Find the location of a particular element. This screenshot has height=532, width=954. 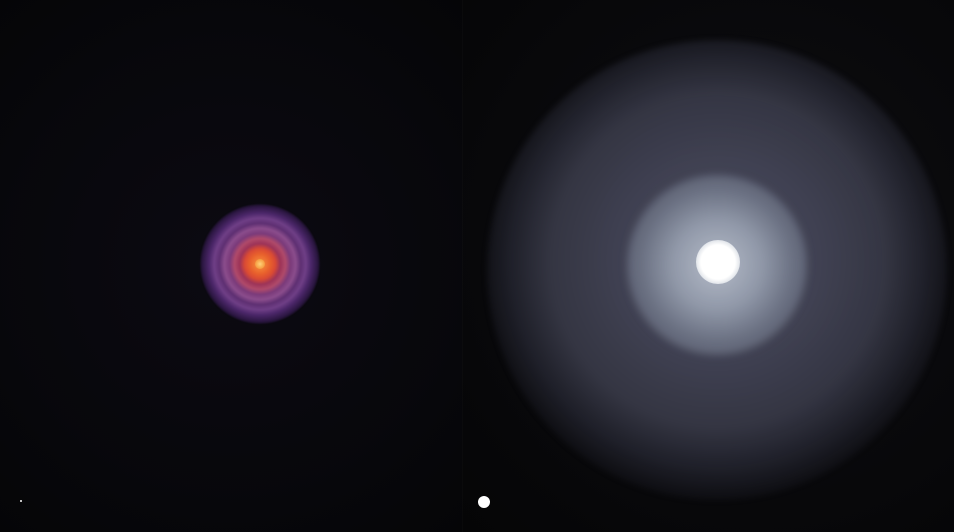

halo-bright-core is located at coordinates (718, 262).